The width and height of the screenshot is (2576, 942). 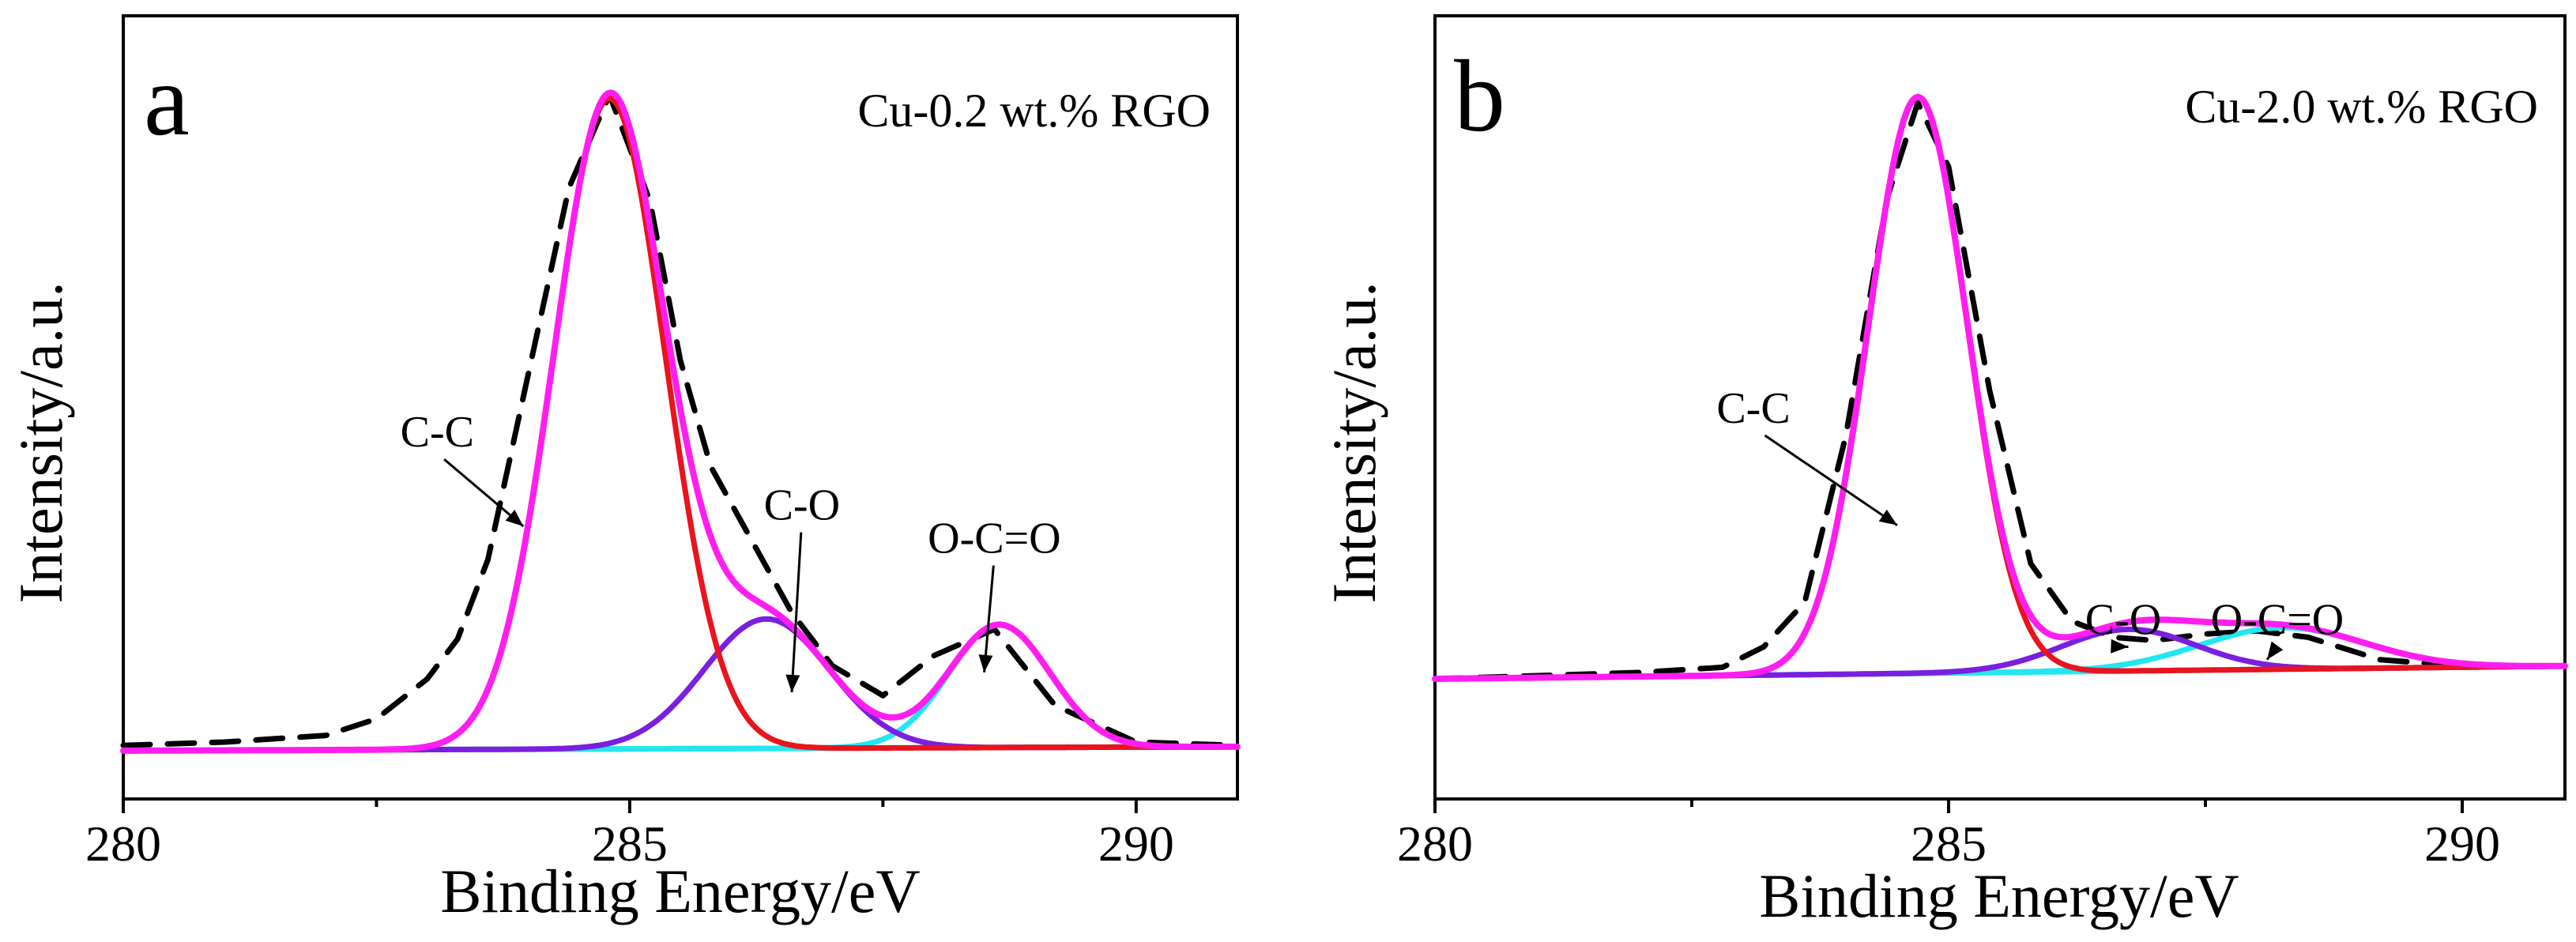 What do you see at coordinates (167, 100) in the screenshot?
I see `panel-letter: a` at bounding box center [167, 100].